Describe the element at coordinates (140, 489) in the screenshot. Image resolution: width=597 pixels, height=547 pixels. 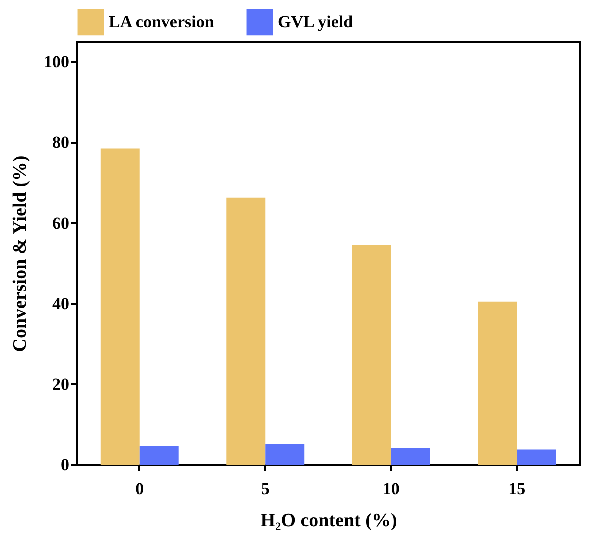
I see `x-tick-label: 0` at that location.